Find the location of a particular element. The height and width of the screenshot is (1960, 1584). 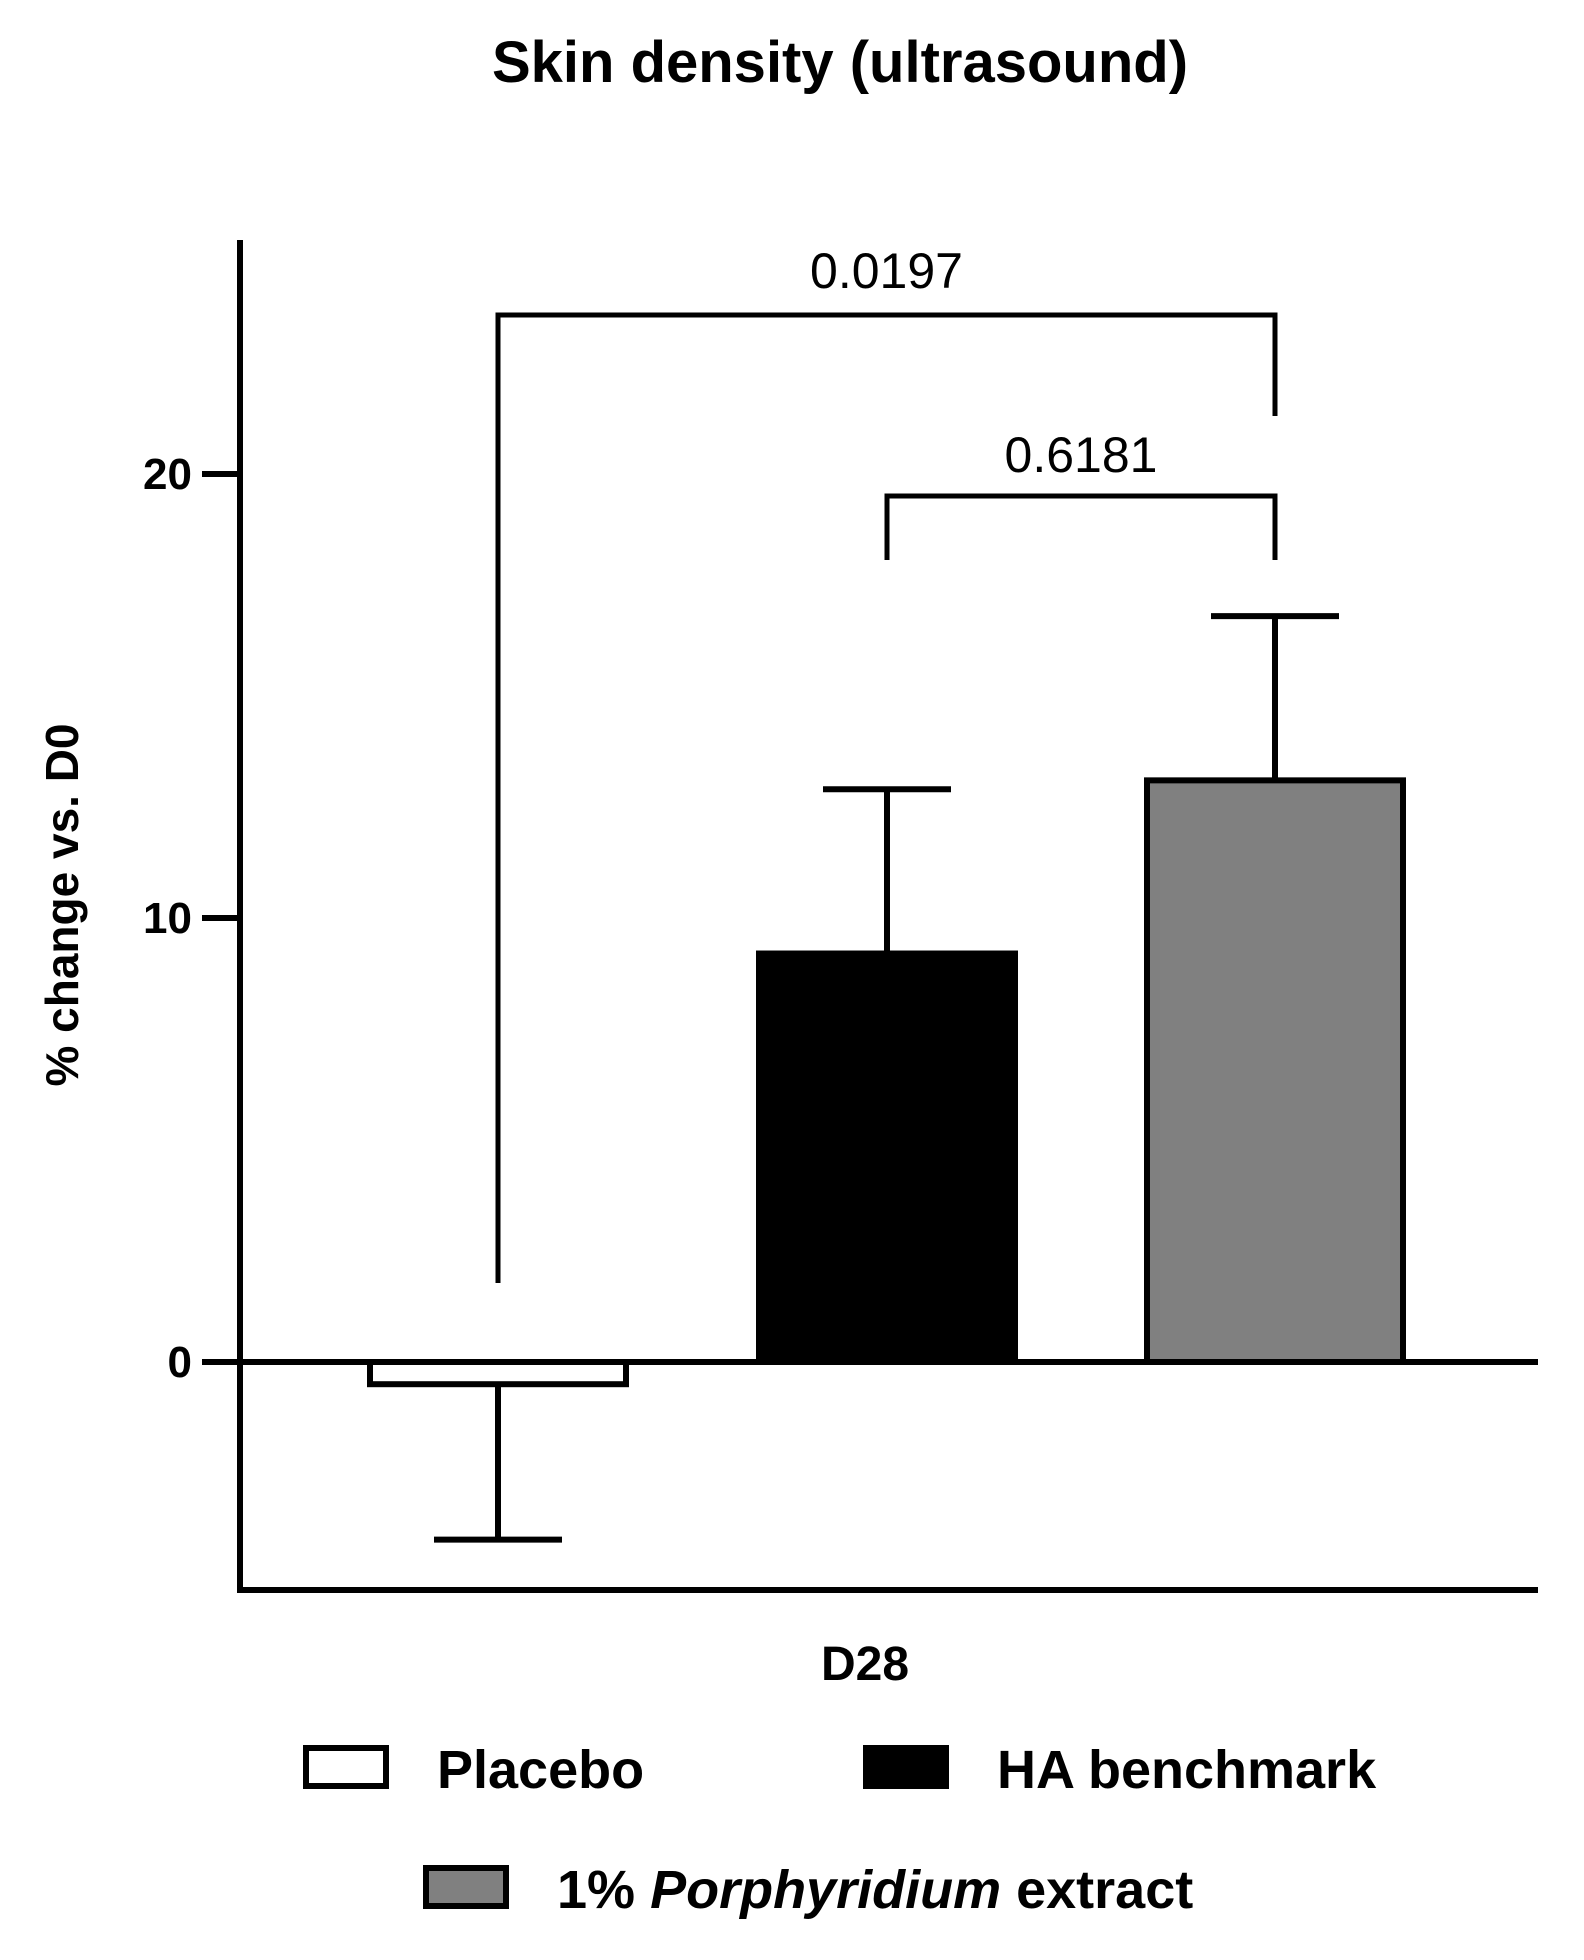

y-tick-label: 20 is located at coordinates (167, 474).